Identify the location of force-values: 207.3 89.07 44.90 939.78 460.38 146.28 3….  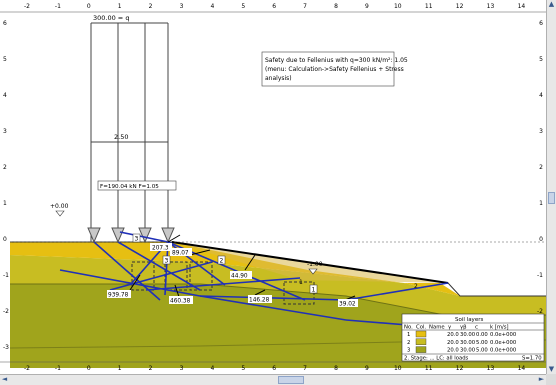
(232, 275).